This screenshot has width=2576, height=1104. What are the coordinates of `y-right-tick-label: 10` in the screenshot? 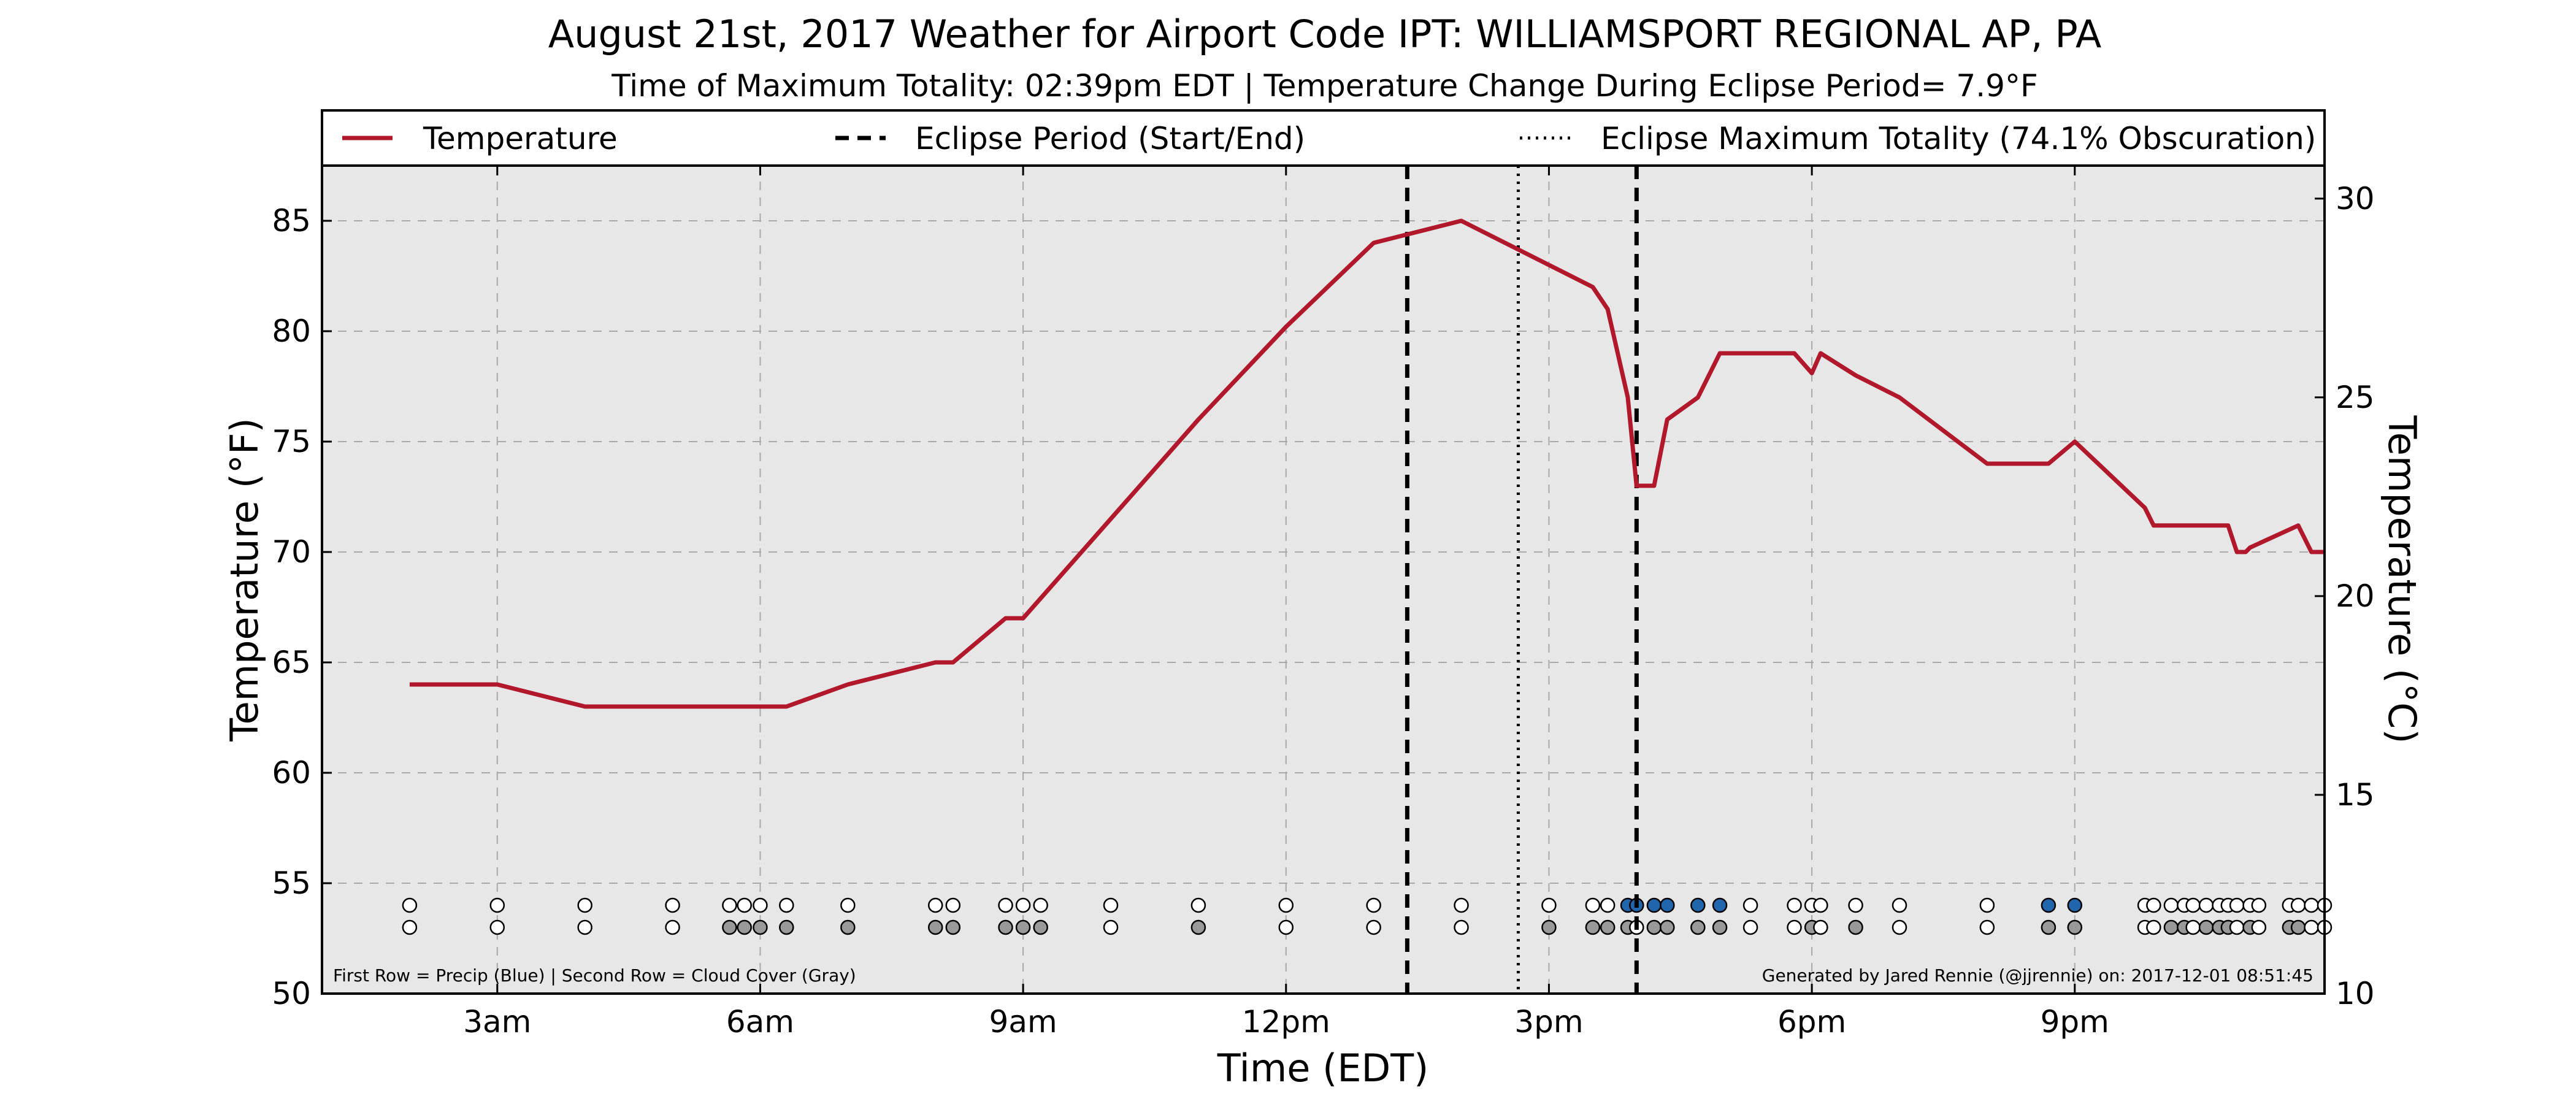 It's located at (2355, 993).